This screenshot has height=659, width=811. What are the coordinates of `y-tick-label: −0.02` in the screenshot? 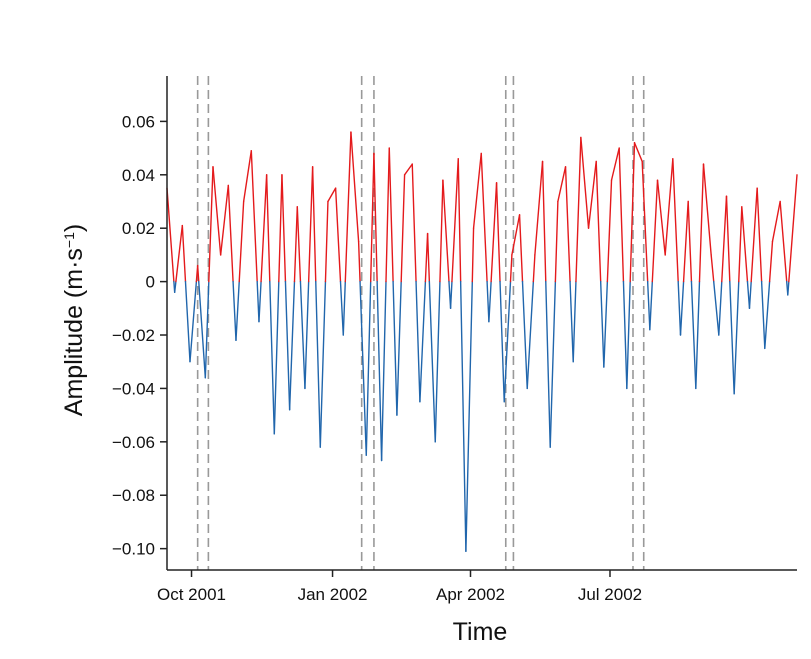 It's located at (133, 335).